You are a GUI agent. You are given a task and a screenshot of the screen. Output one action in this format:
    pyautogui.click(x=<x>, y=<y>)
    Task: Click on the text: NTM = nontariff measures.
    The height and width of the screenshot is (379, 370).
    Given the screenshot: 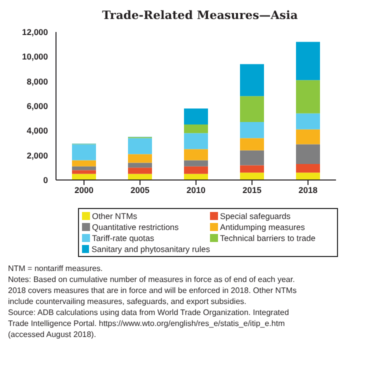 What is the action you would take?
    pyautogui.click(x=56, y=268)
    